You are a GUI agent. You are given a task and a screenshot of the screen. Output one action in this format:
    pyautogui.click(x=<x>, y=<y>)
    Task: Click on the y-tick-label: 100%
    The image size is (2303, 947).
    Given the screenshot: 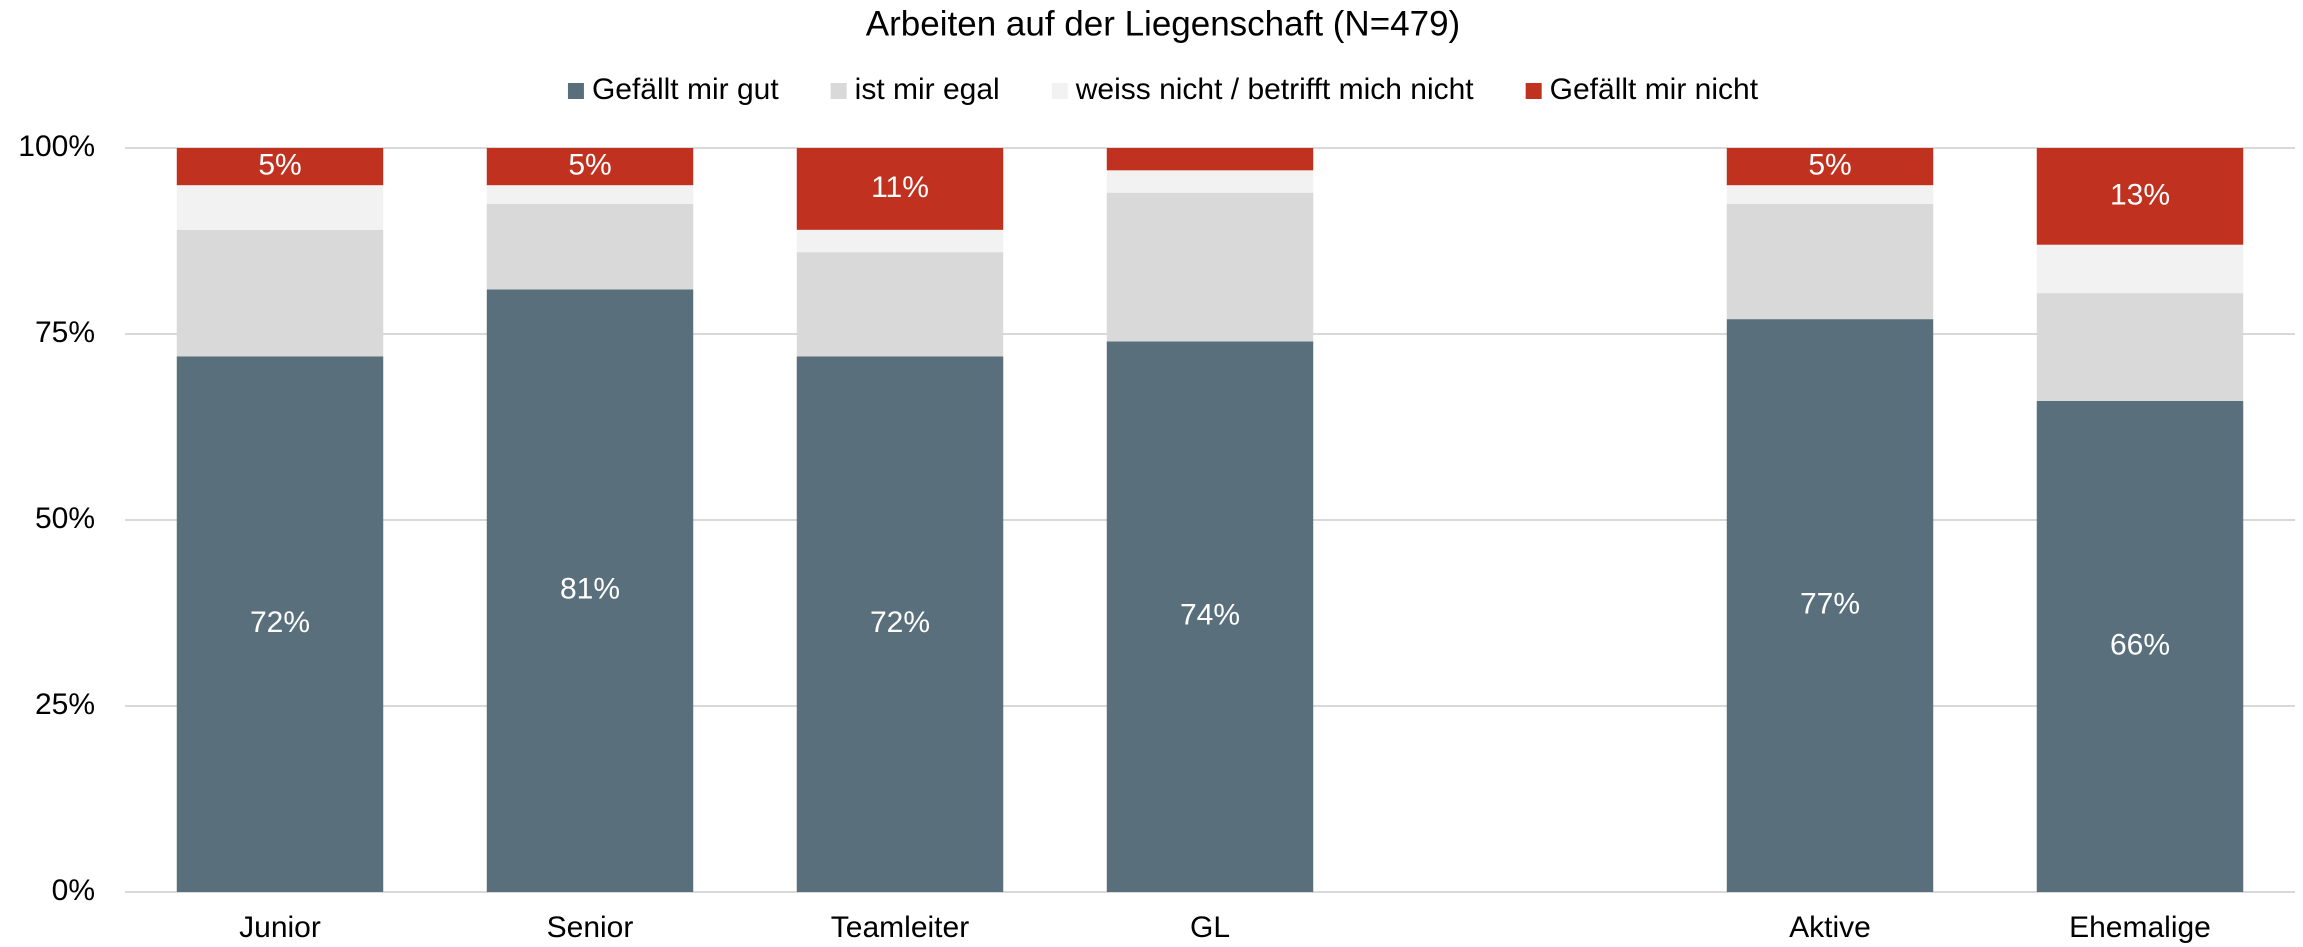 What is the action you would take?
    pyautogui.click(x=56, y=146)
    